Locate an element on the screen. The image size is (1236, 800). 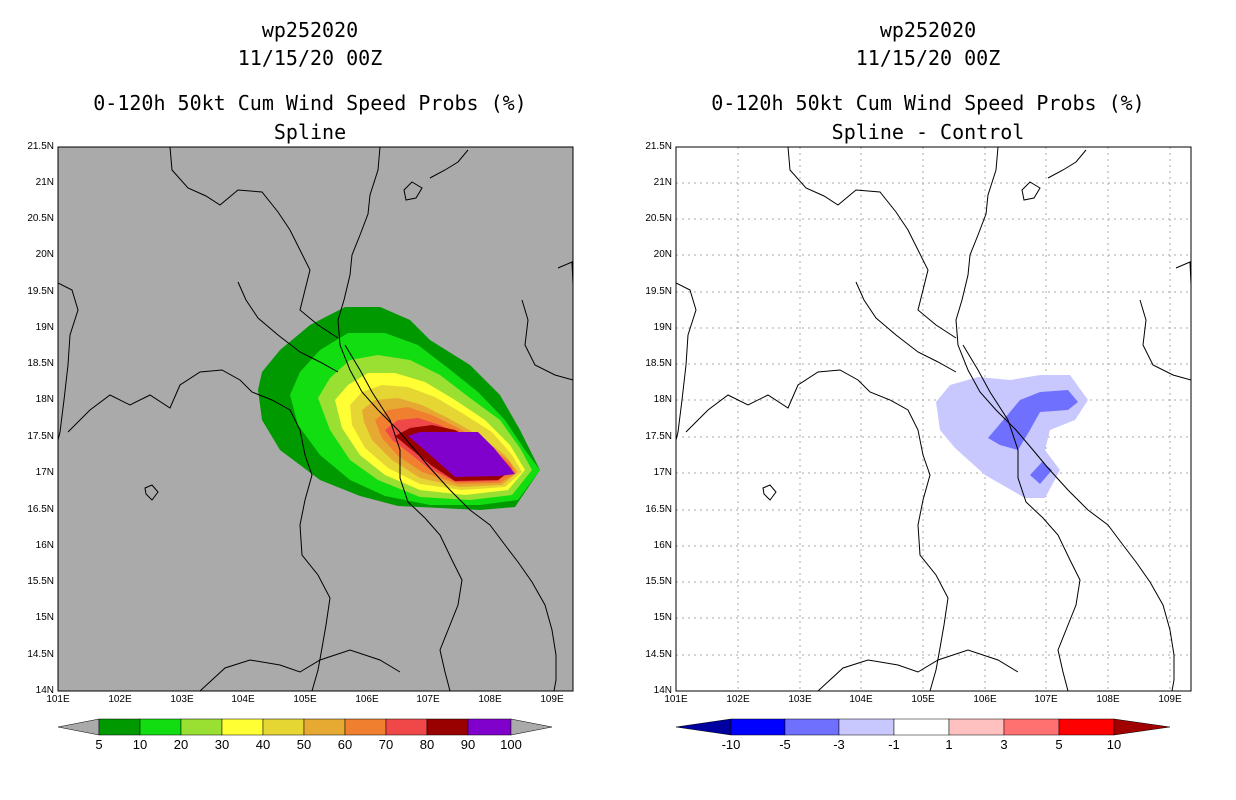
right-colorbar-label: -10 is located at coordinates (731, 744).